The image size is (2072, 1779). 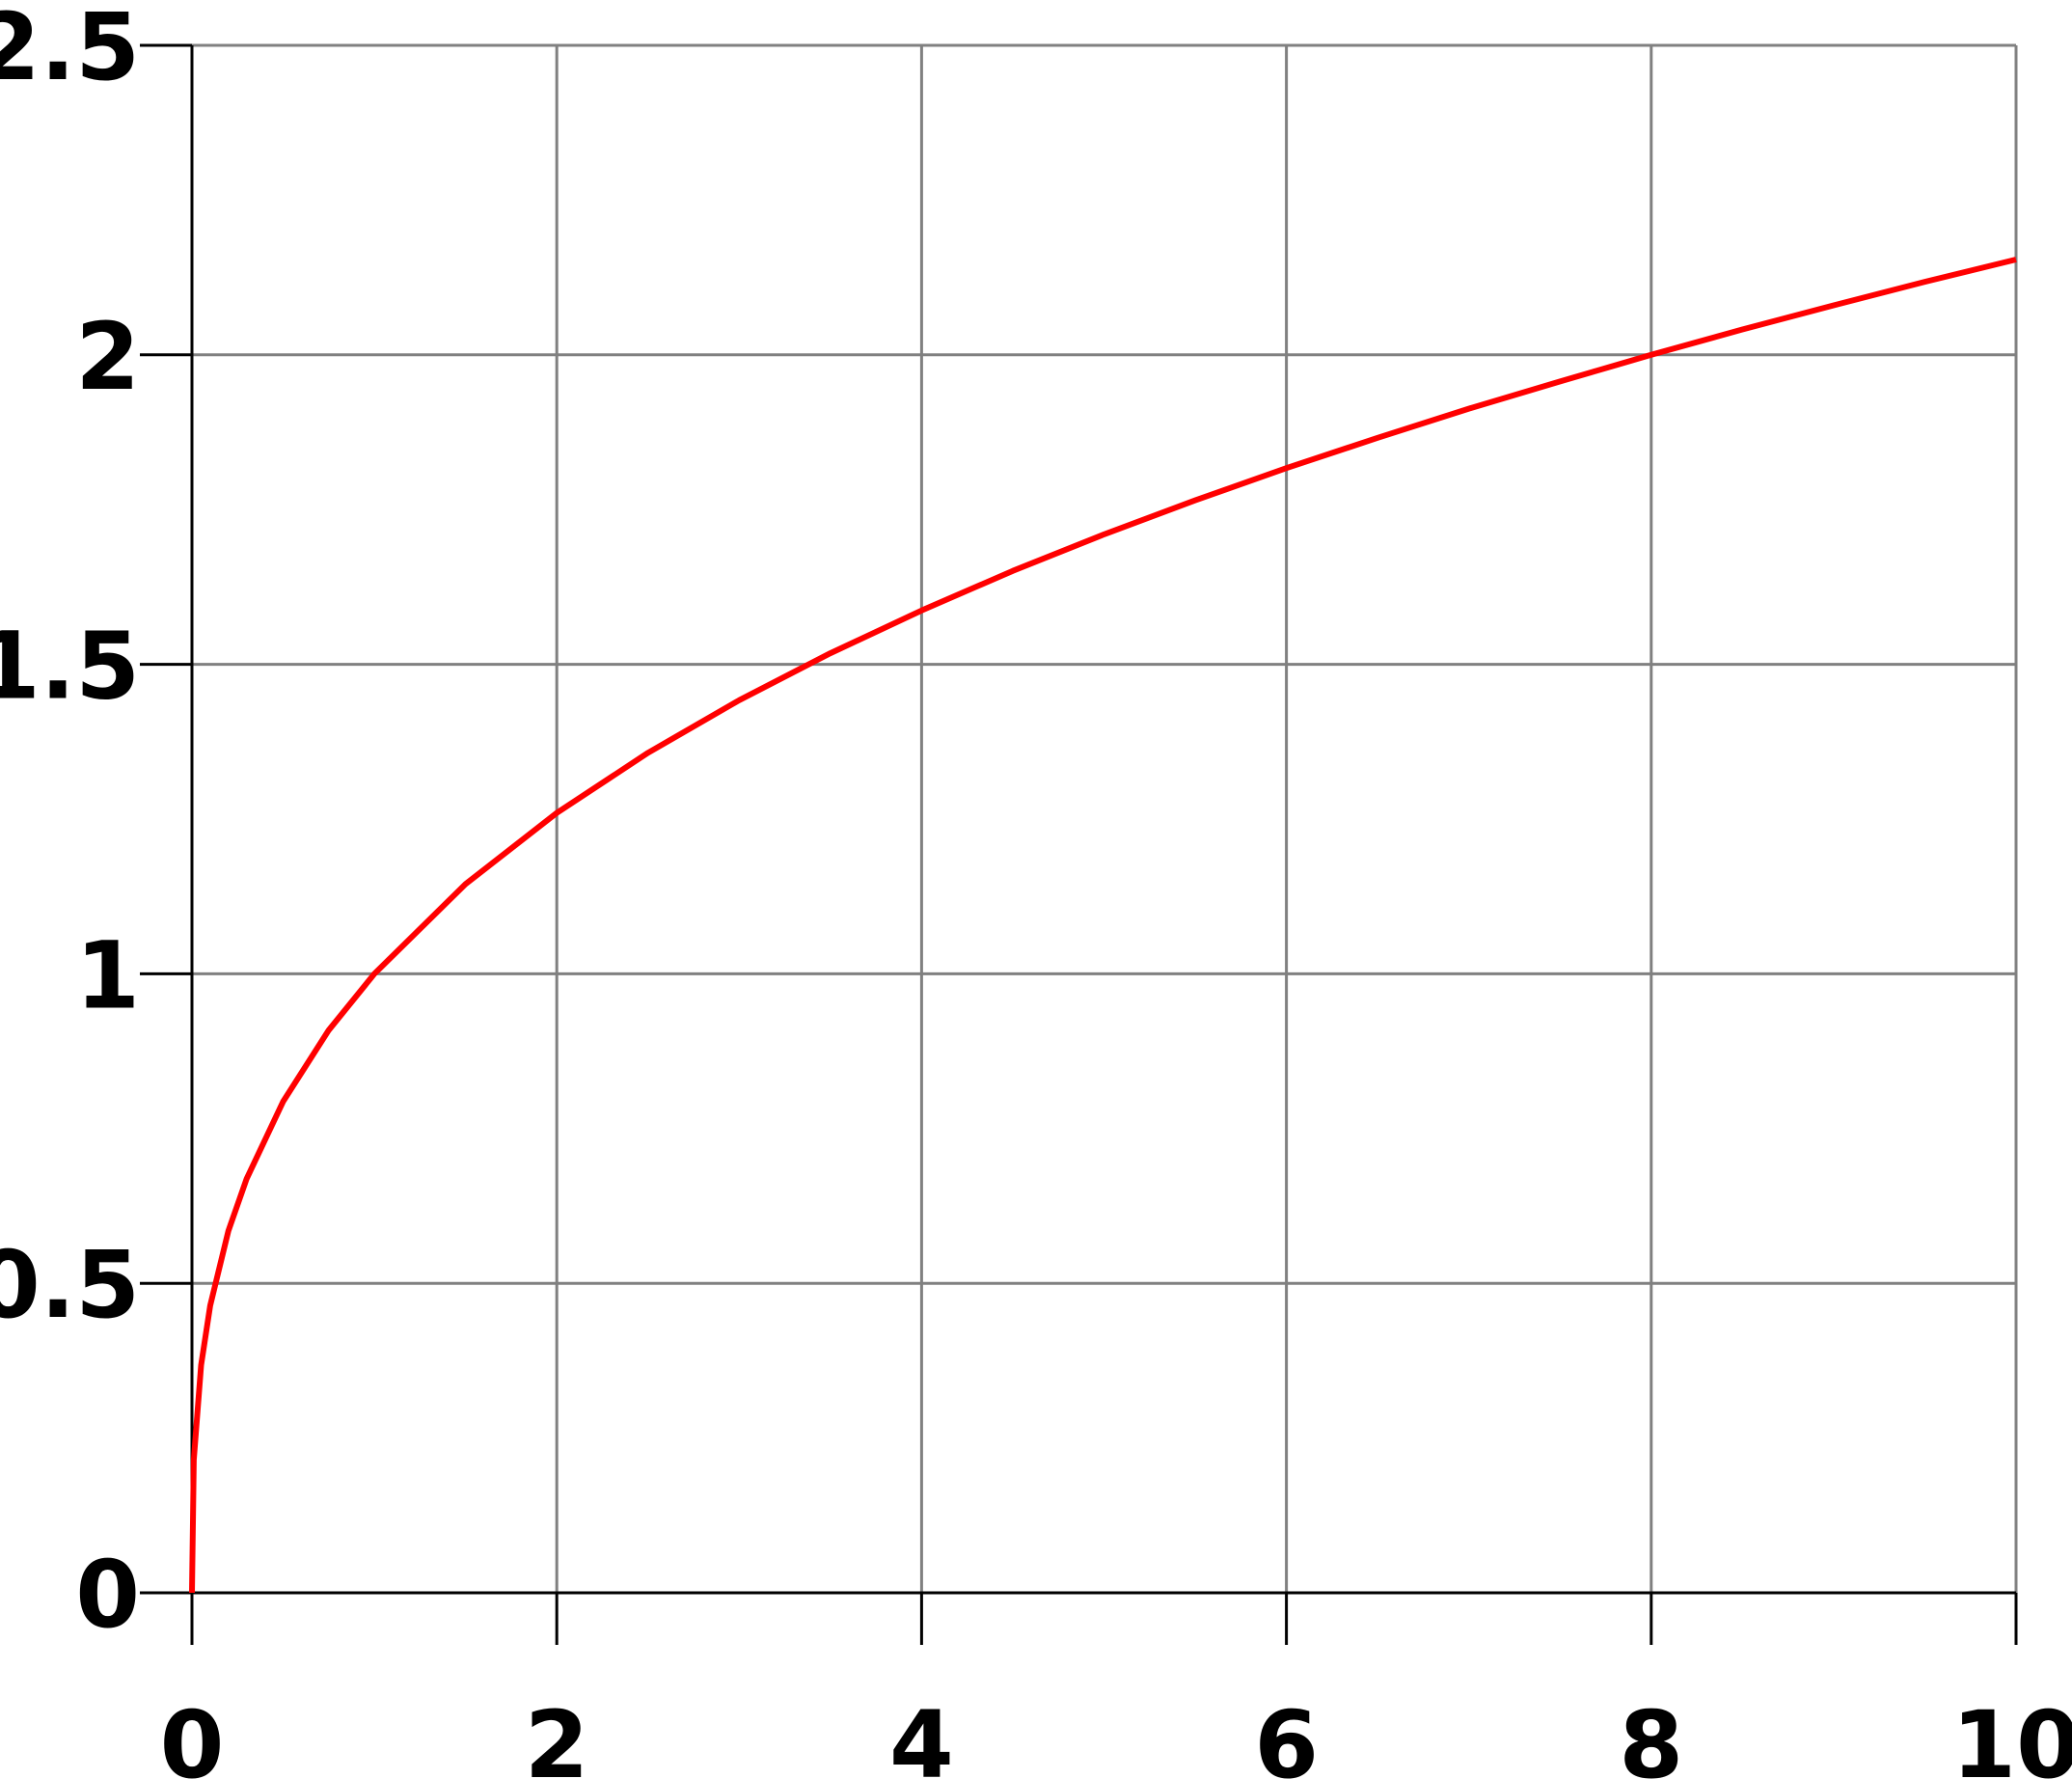 What do you see at coordinates (192, 1735) in the screenshot?
I see `x-tick-label: 0` at bounding box center [192, 1735].